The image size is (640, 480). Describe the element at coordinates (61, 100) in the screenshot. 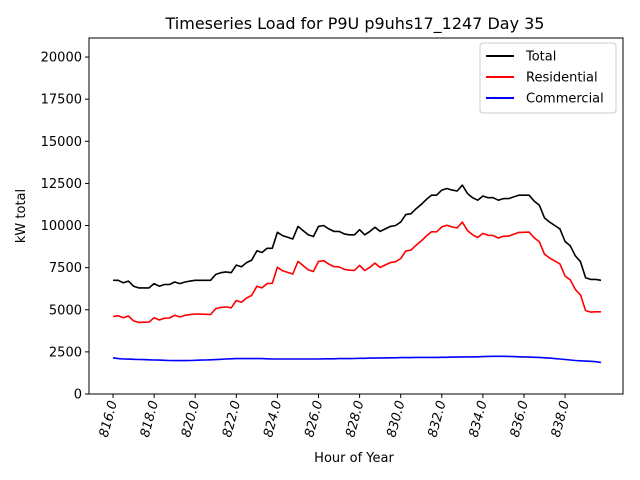

I see `y-tick-label: 17500` at that location.